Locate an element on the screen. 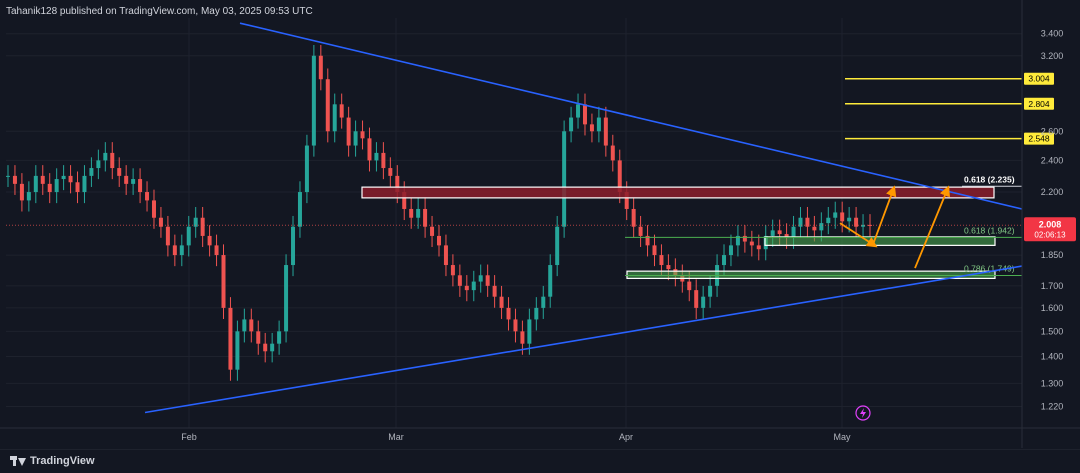  price-tick-label: 1.600 is located at coordinates (1052, 308).